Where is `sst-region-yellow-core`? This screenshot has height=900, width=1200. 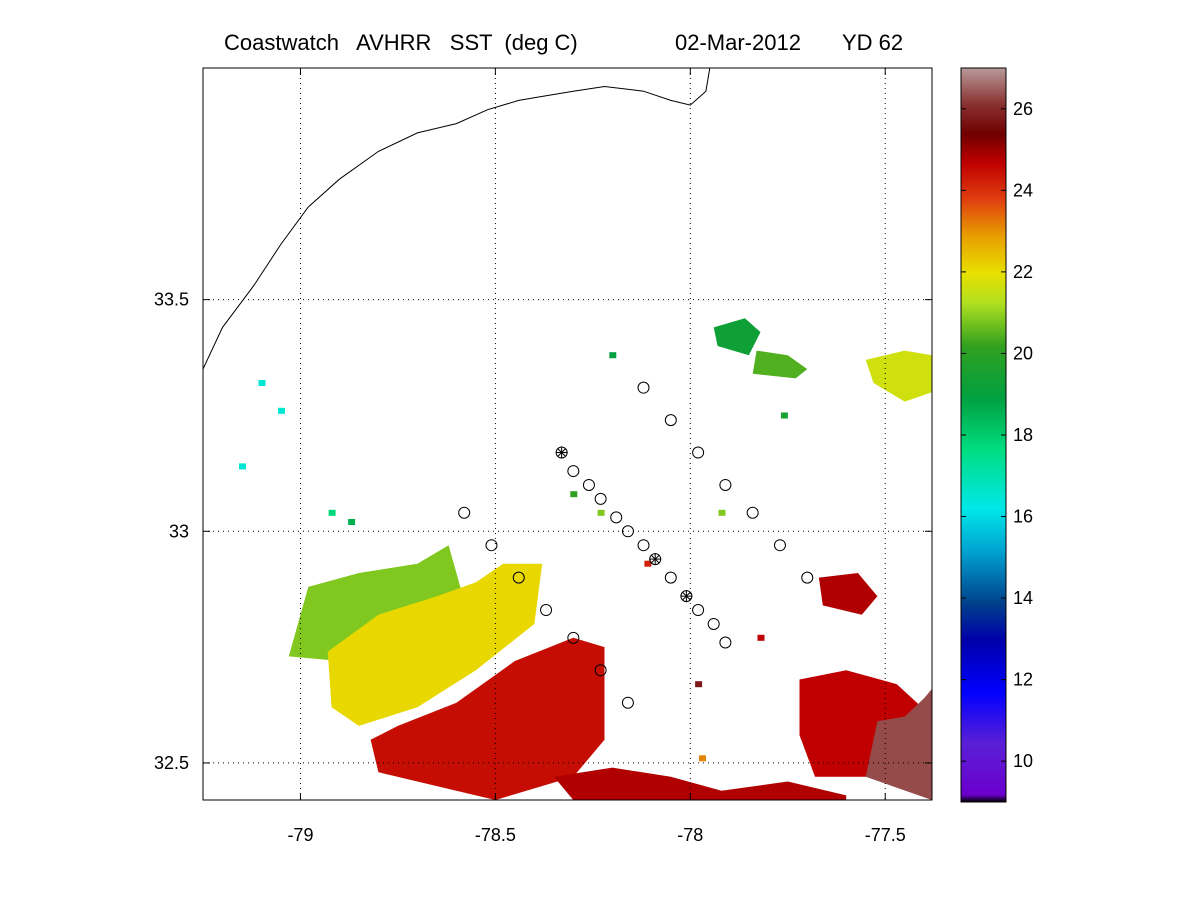
sst-region-yellow-core is located at coordinates (435, 644).